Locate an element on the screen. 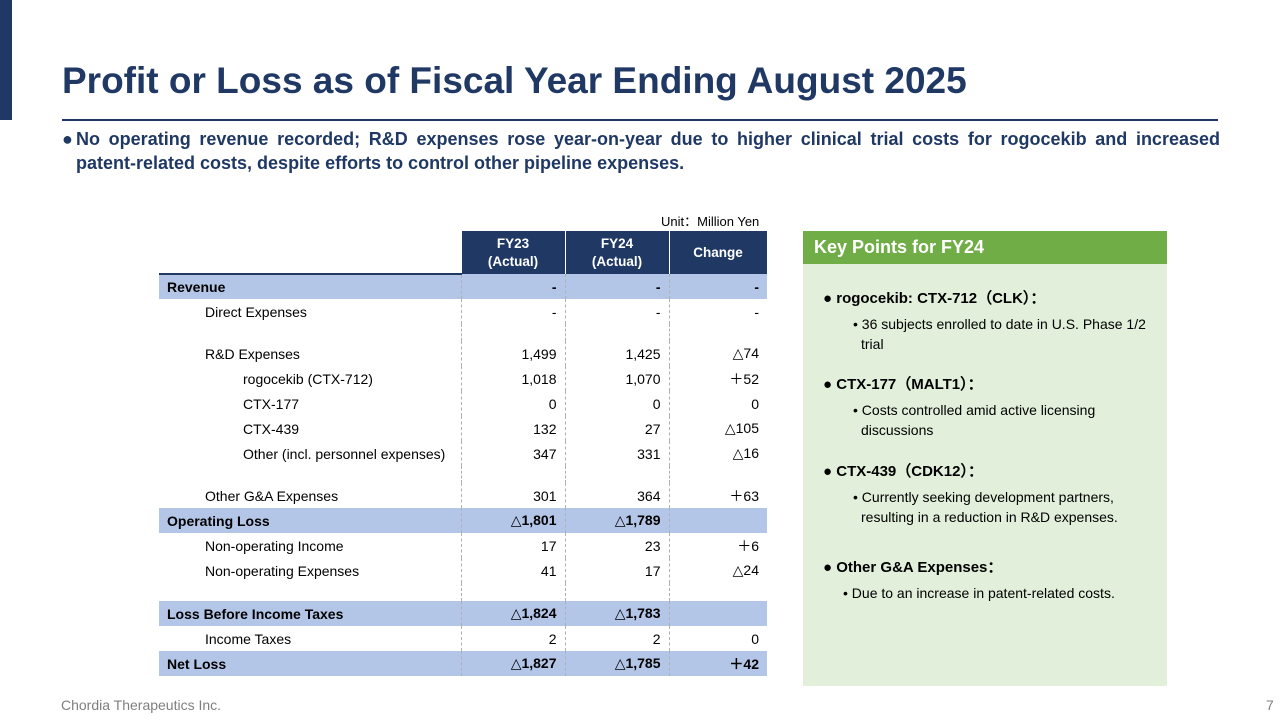  fy24-value: 2 is located at coordinates (617, 638).